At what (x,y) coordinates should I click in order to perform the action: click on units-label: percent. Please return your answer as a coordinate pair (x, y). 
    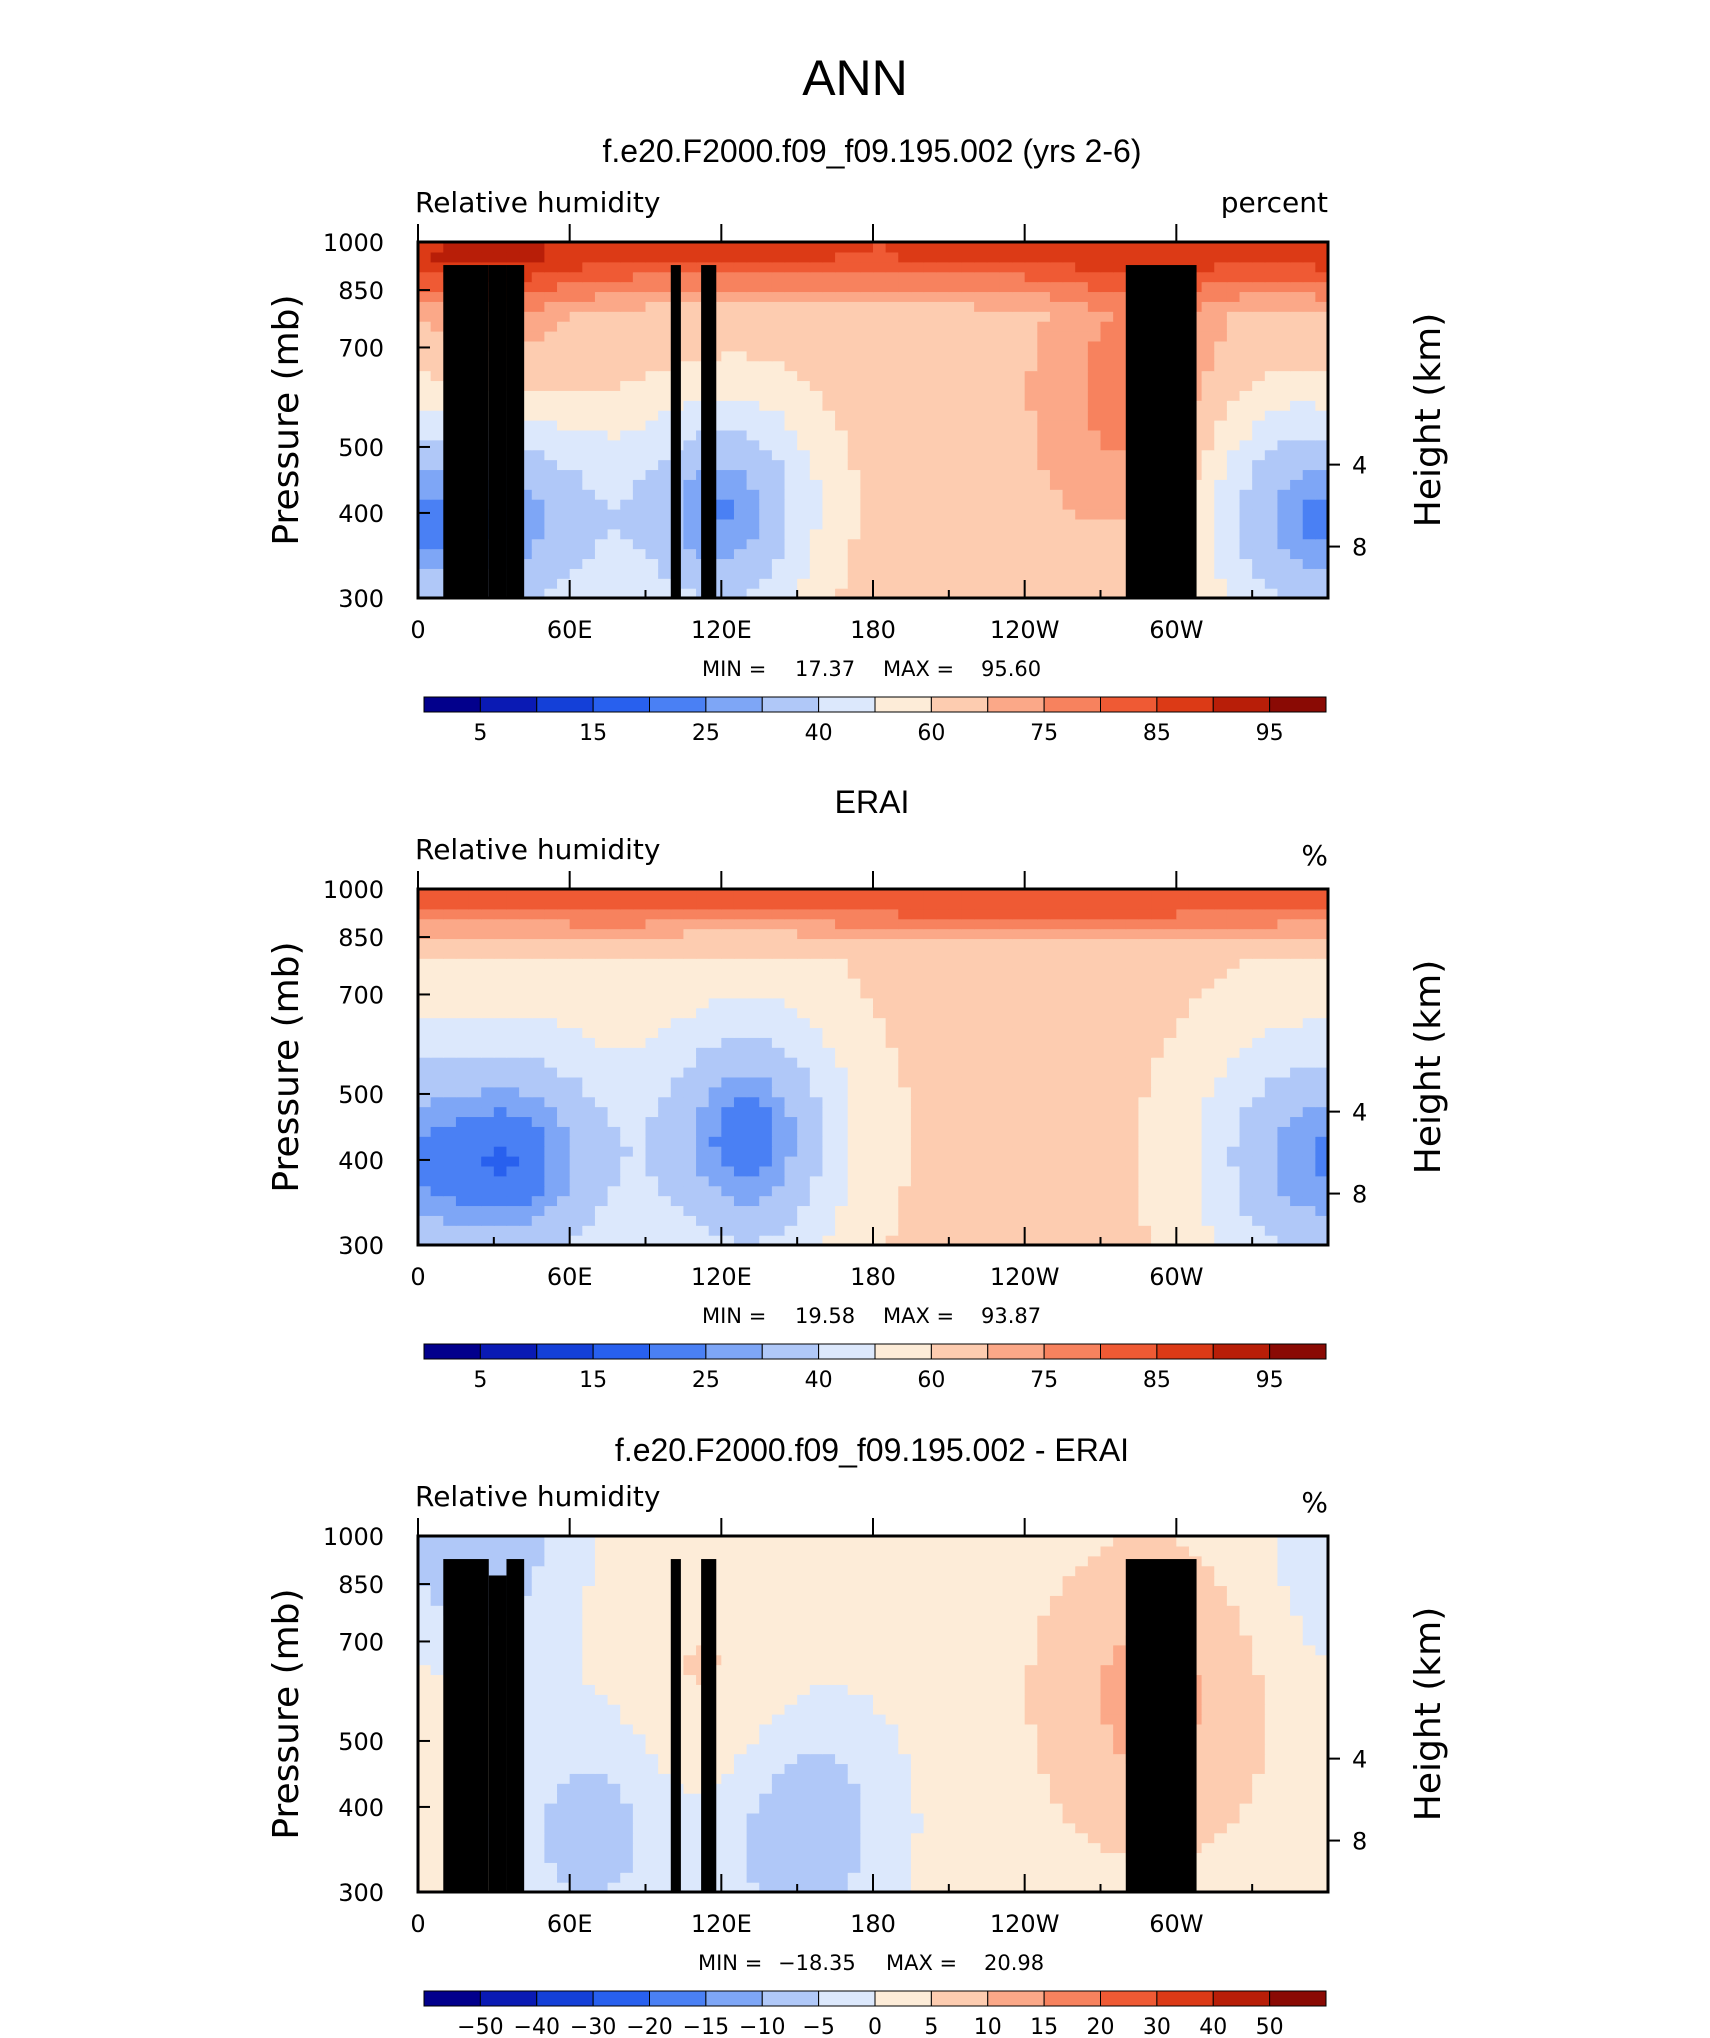
    Looking at the image, I should click on (1274, 202).